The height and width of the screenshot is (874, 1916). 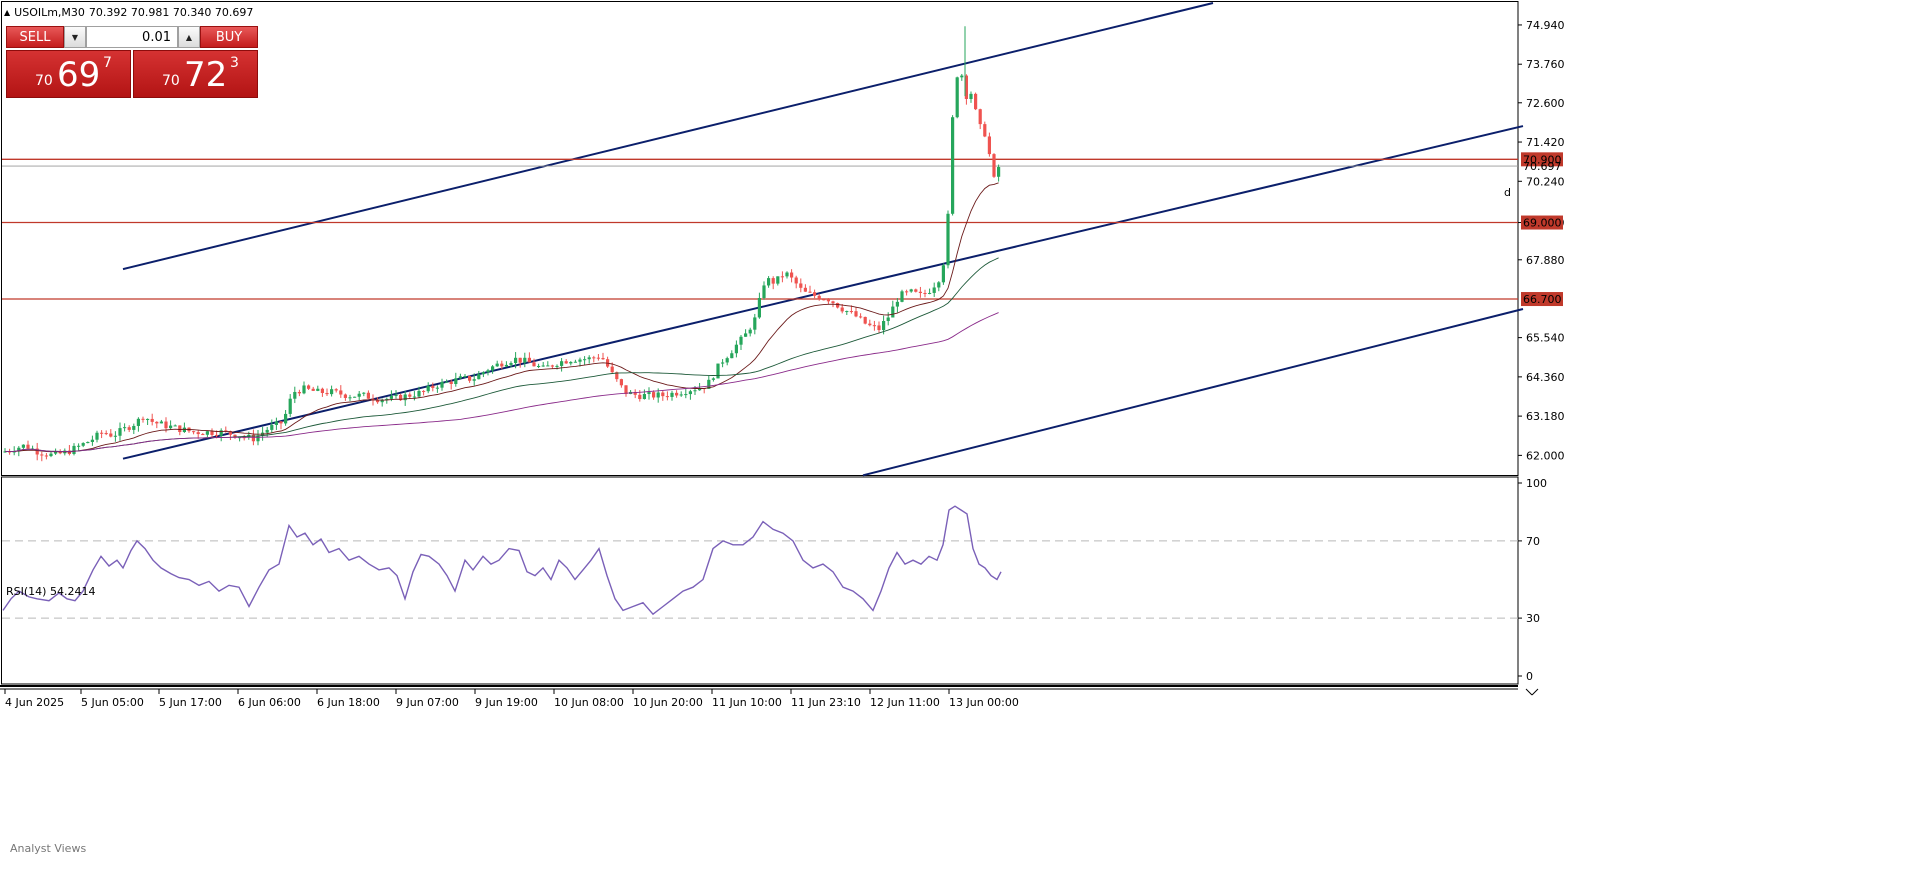 I want to click on volume-increase-button: ▲, so click(x=189, y=37).